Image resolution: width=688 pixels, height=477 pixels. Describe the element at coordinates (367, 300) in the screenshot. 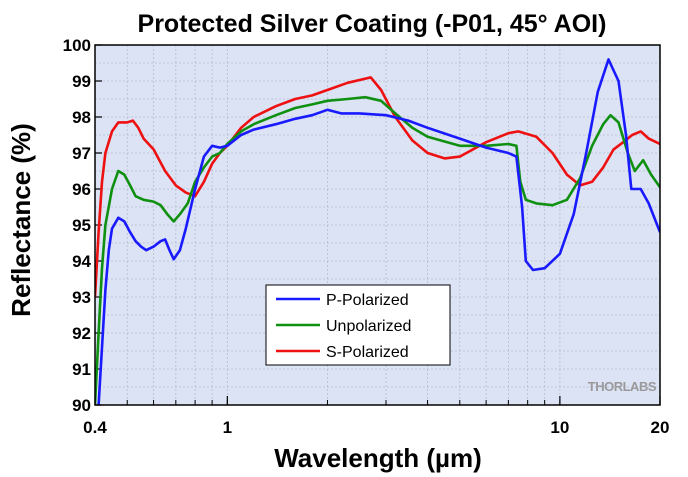

I see `legend-label: P-Polarized` at that location.